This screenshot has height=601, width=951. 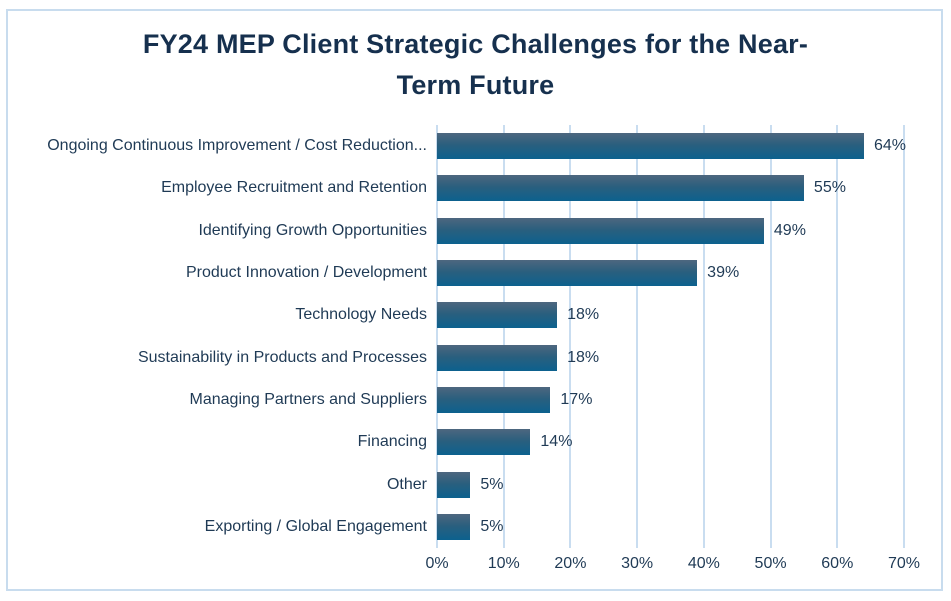 I want to click on x-tick-label: 70%, so click(x=904, y=563).